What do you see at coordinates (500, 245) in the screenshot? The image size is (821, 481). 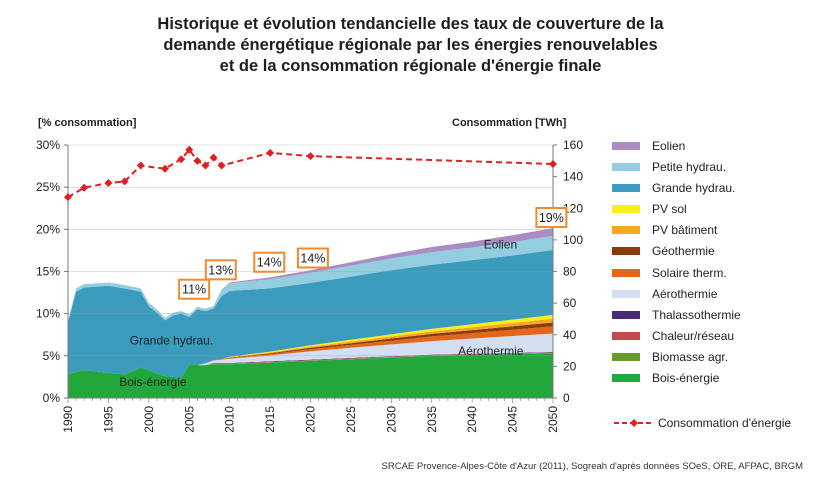 I see `area-annotation: Eolien` at bounding box center [500, 245].